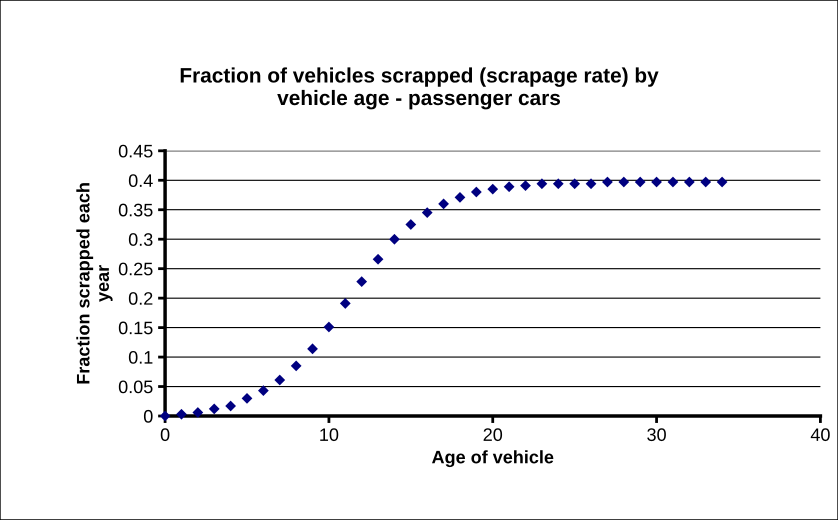 The width and height of the screenshot is (838, 520). Describe the element at coordinates (493, 459) in the screenshot. I see `x-axis-title: Age of vehicle` at that location.